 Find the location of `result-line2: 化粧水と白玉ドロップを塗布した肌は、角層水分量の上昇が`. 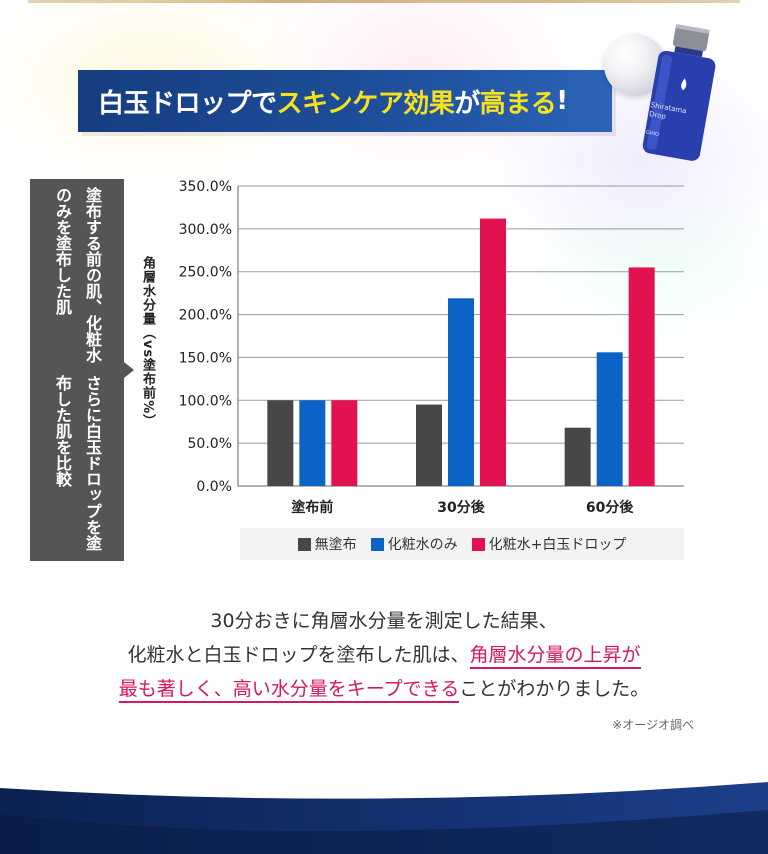

result-line2: 化粧水と白玉ドロップを塗布した肌は、角層水分量の上昇が is located at coordinates (384, 655).